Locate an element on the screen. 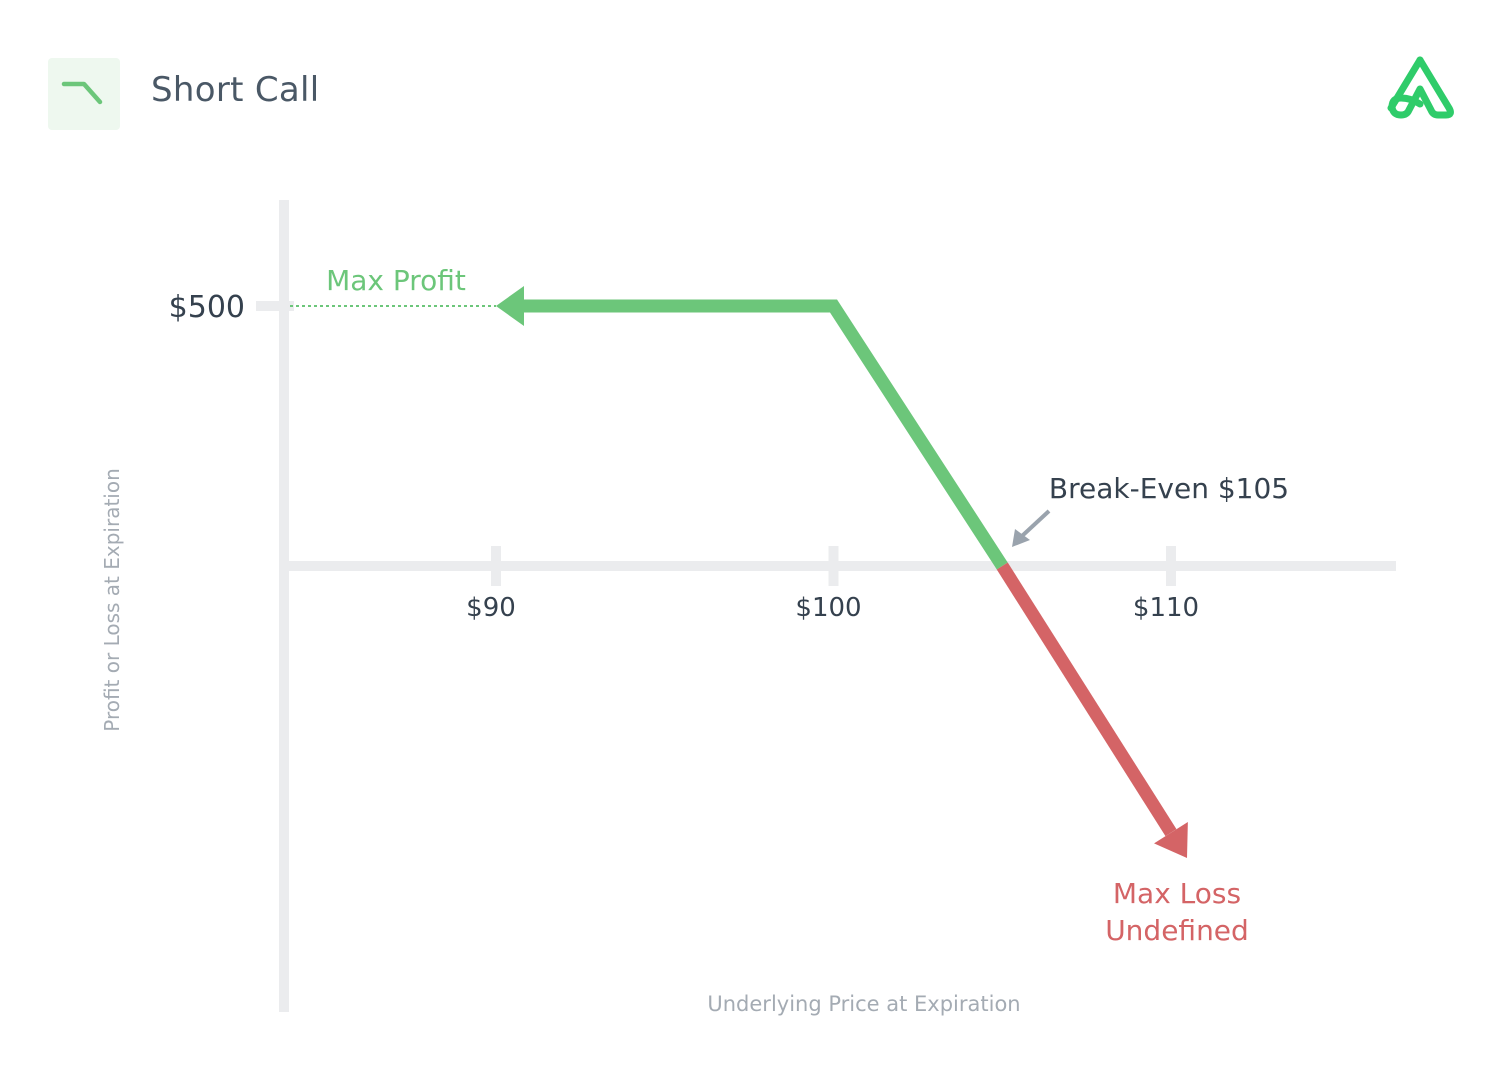  short-call-payoff-icon is located at coordinates (84, 94).